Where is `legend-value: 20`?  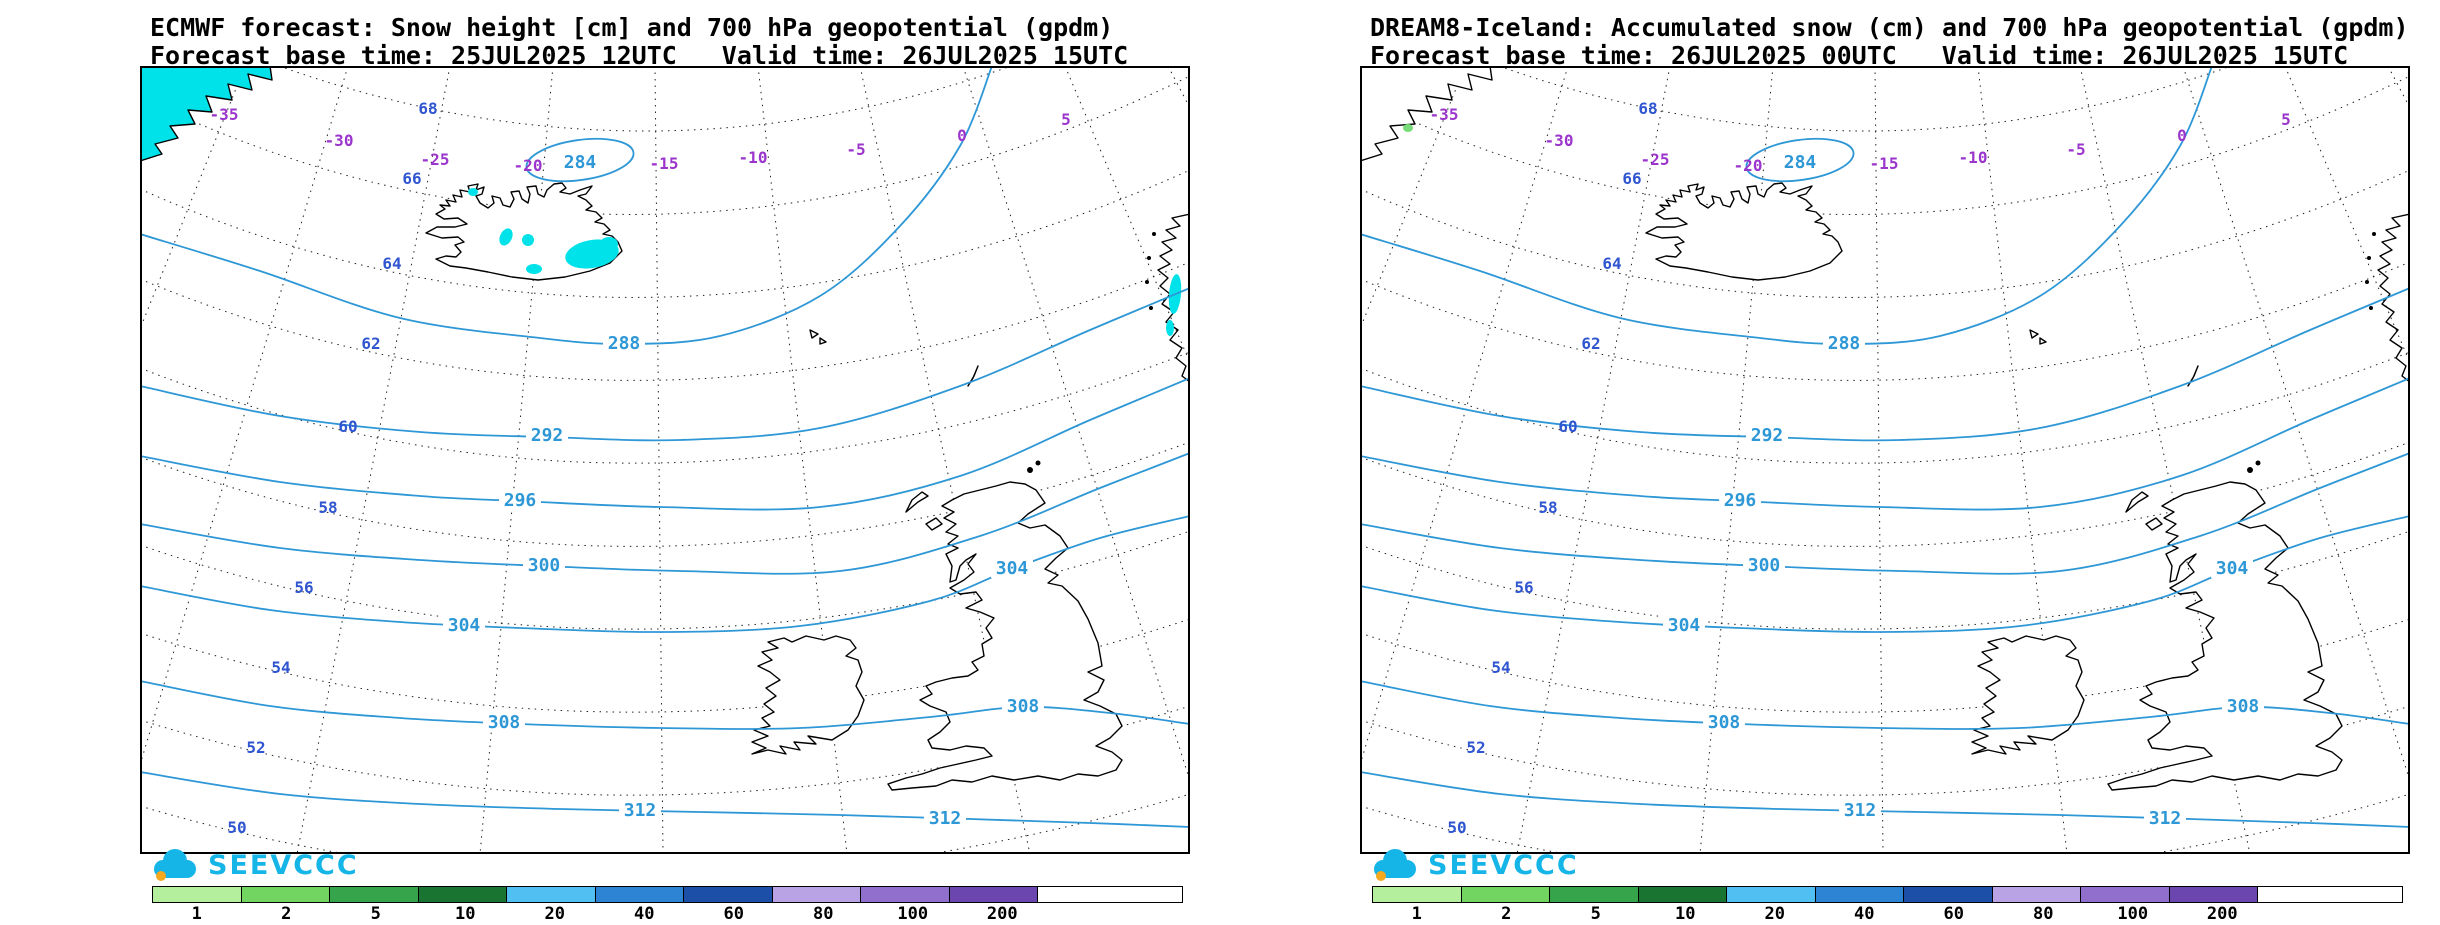 legend-value: 20 is located at coordinates (554, 914).